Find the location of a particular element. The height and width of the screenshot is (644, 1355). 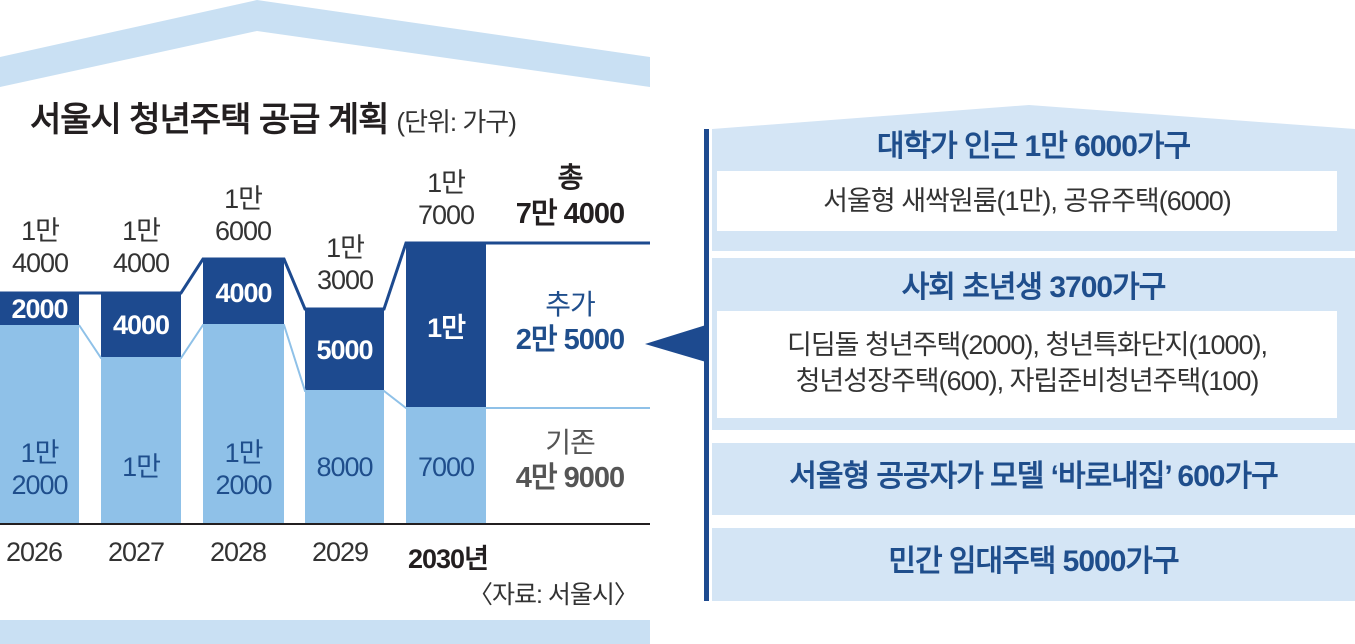

added-value-2026: 2000 is located at coordinates (39, 309).